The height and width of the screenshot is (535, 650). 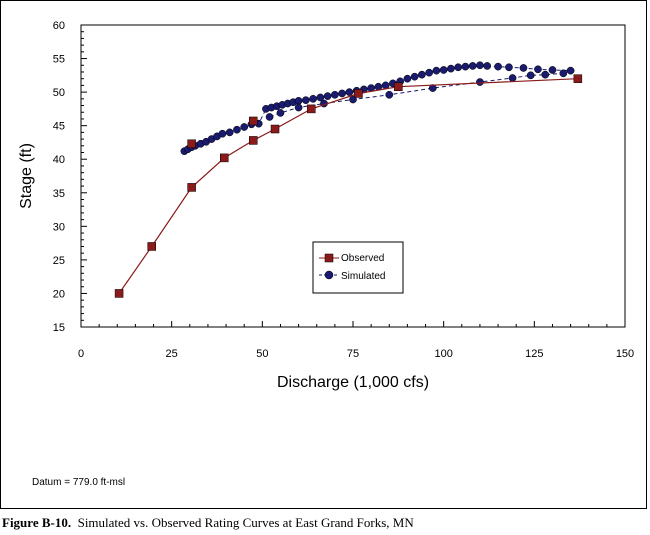 I want to click on y-tick-label: 55, so click(x=59, y=60).